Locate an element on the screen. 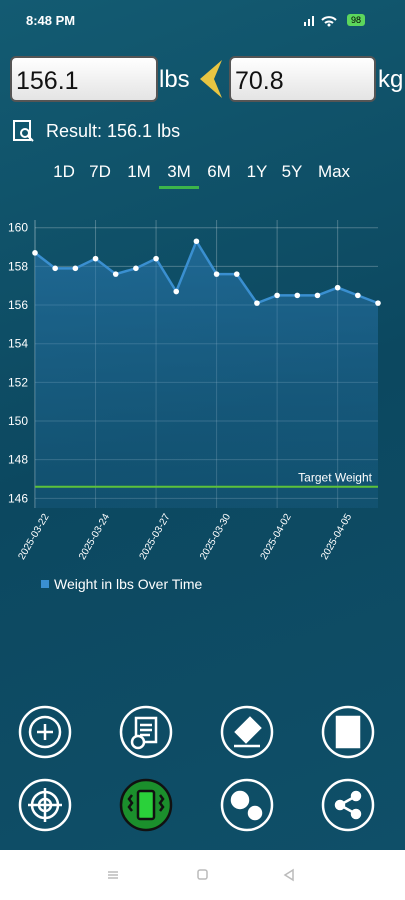 This screenshot has height=900, width=405. add-button is located at coordinates (45, 732).